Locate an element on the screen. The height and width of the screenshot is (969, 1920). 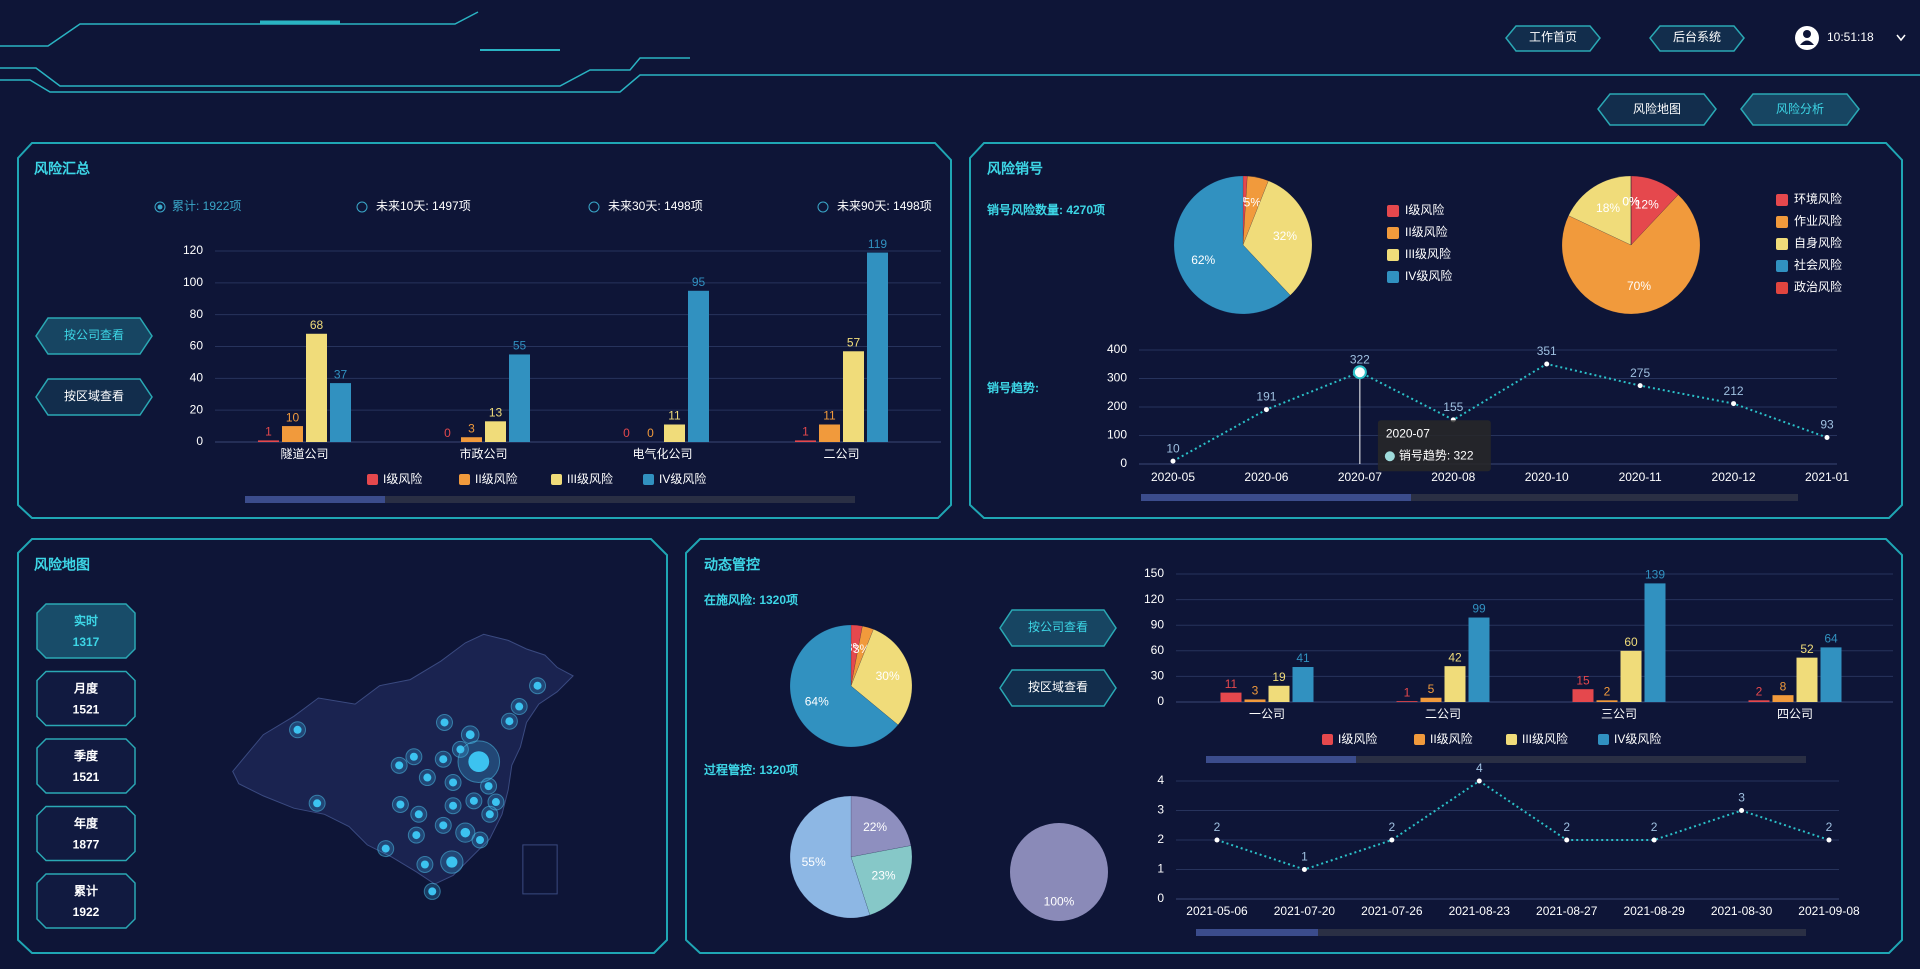
dropdown-arrow is located at coordinates (1901, 38).